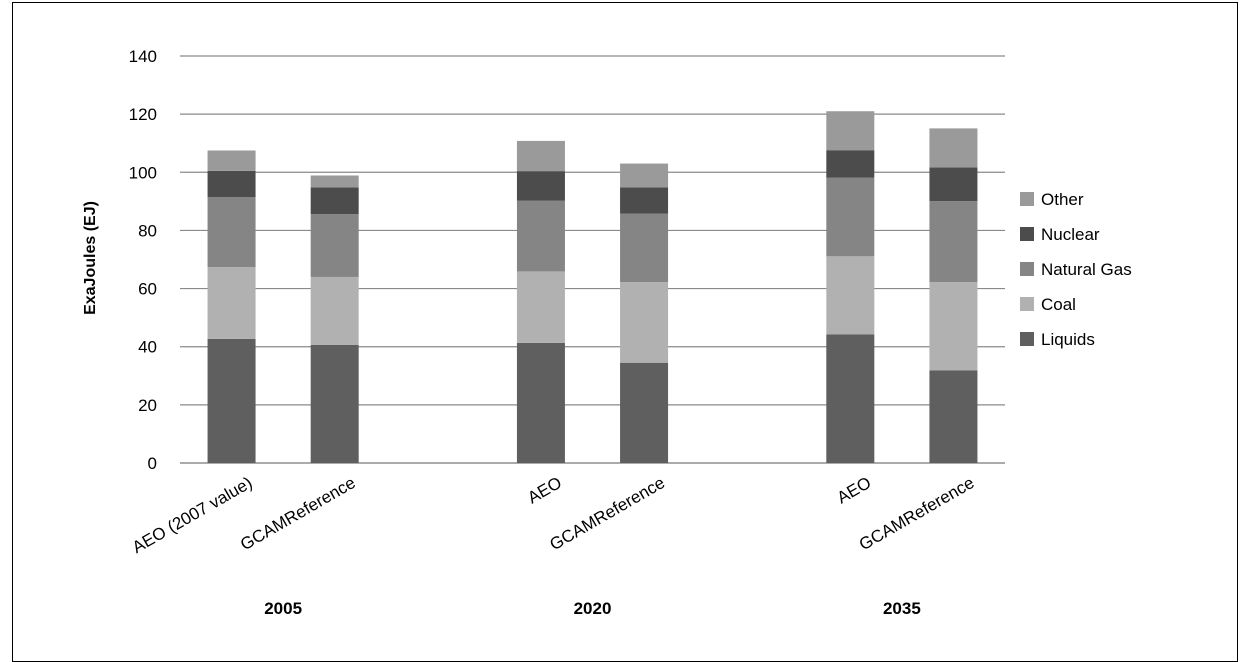 The image size is (1252, 662). What do you see at coordinates (902, 608) in the screenshot?
I see `group-label-2035: 2035` at bounding box center [902, 608].